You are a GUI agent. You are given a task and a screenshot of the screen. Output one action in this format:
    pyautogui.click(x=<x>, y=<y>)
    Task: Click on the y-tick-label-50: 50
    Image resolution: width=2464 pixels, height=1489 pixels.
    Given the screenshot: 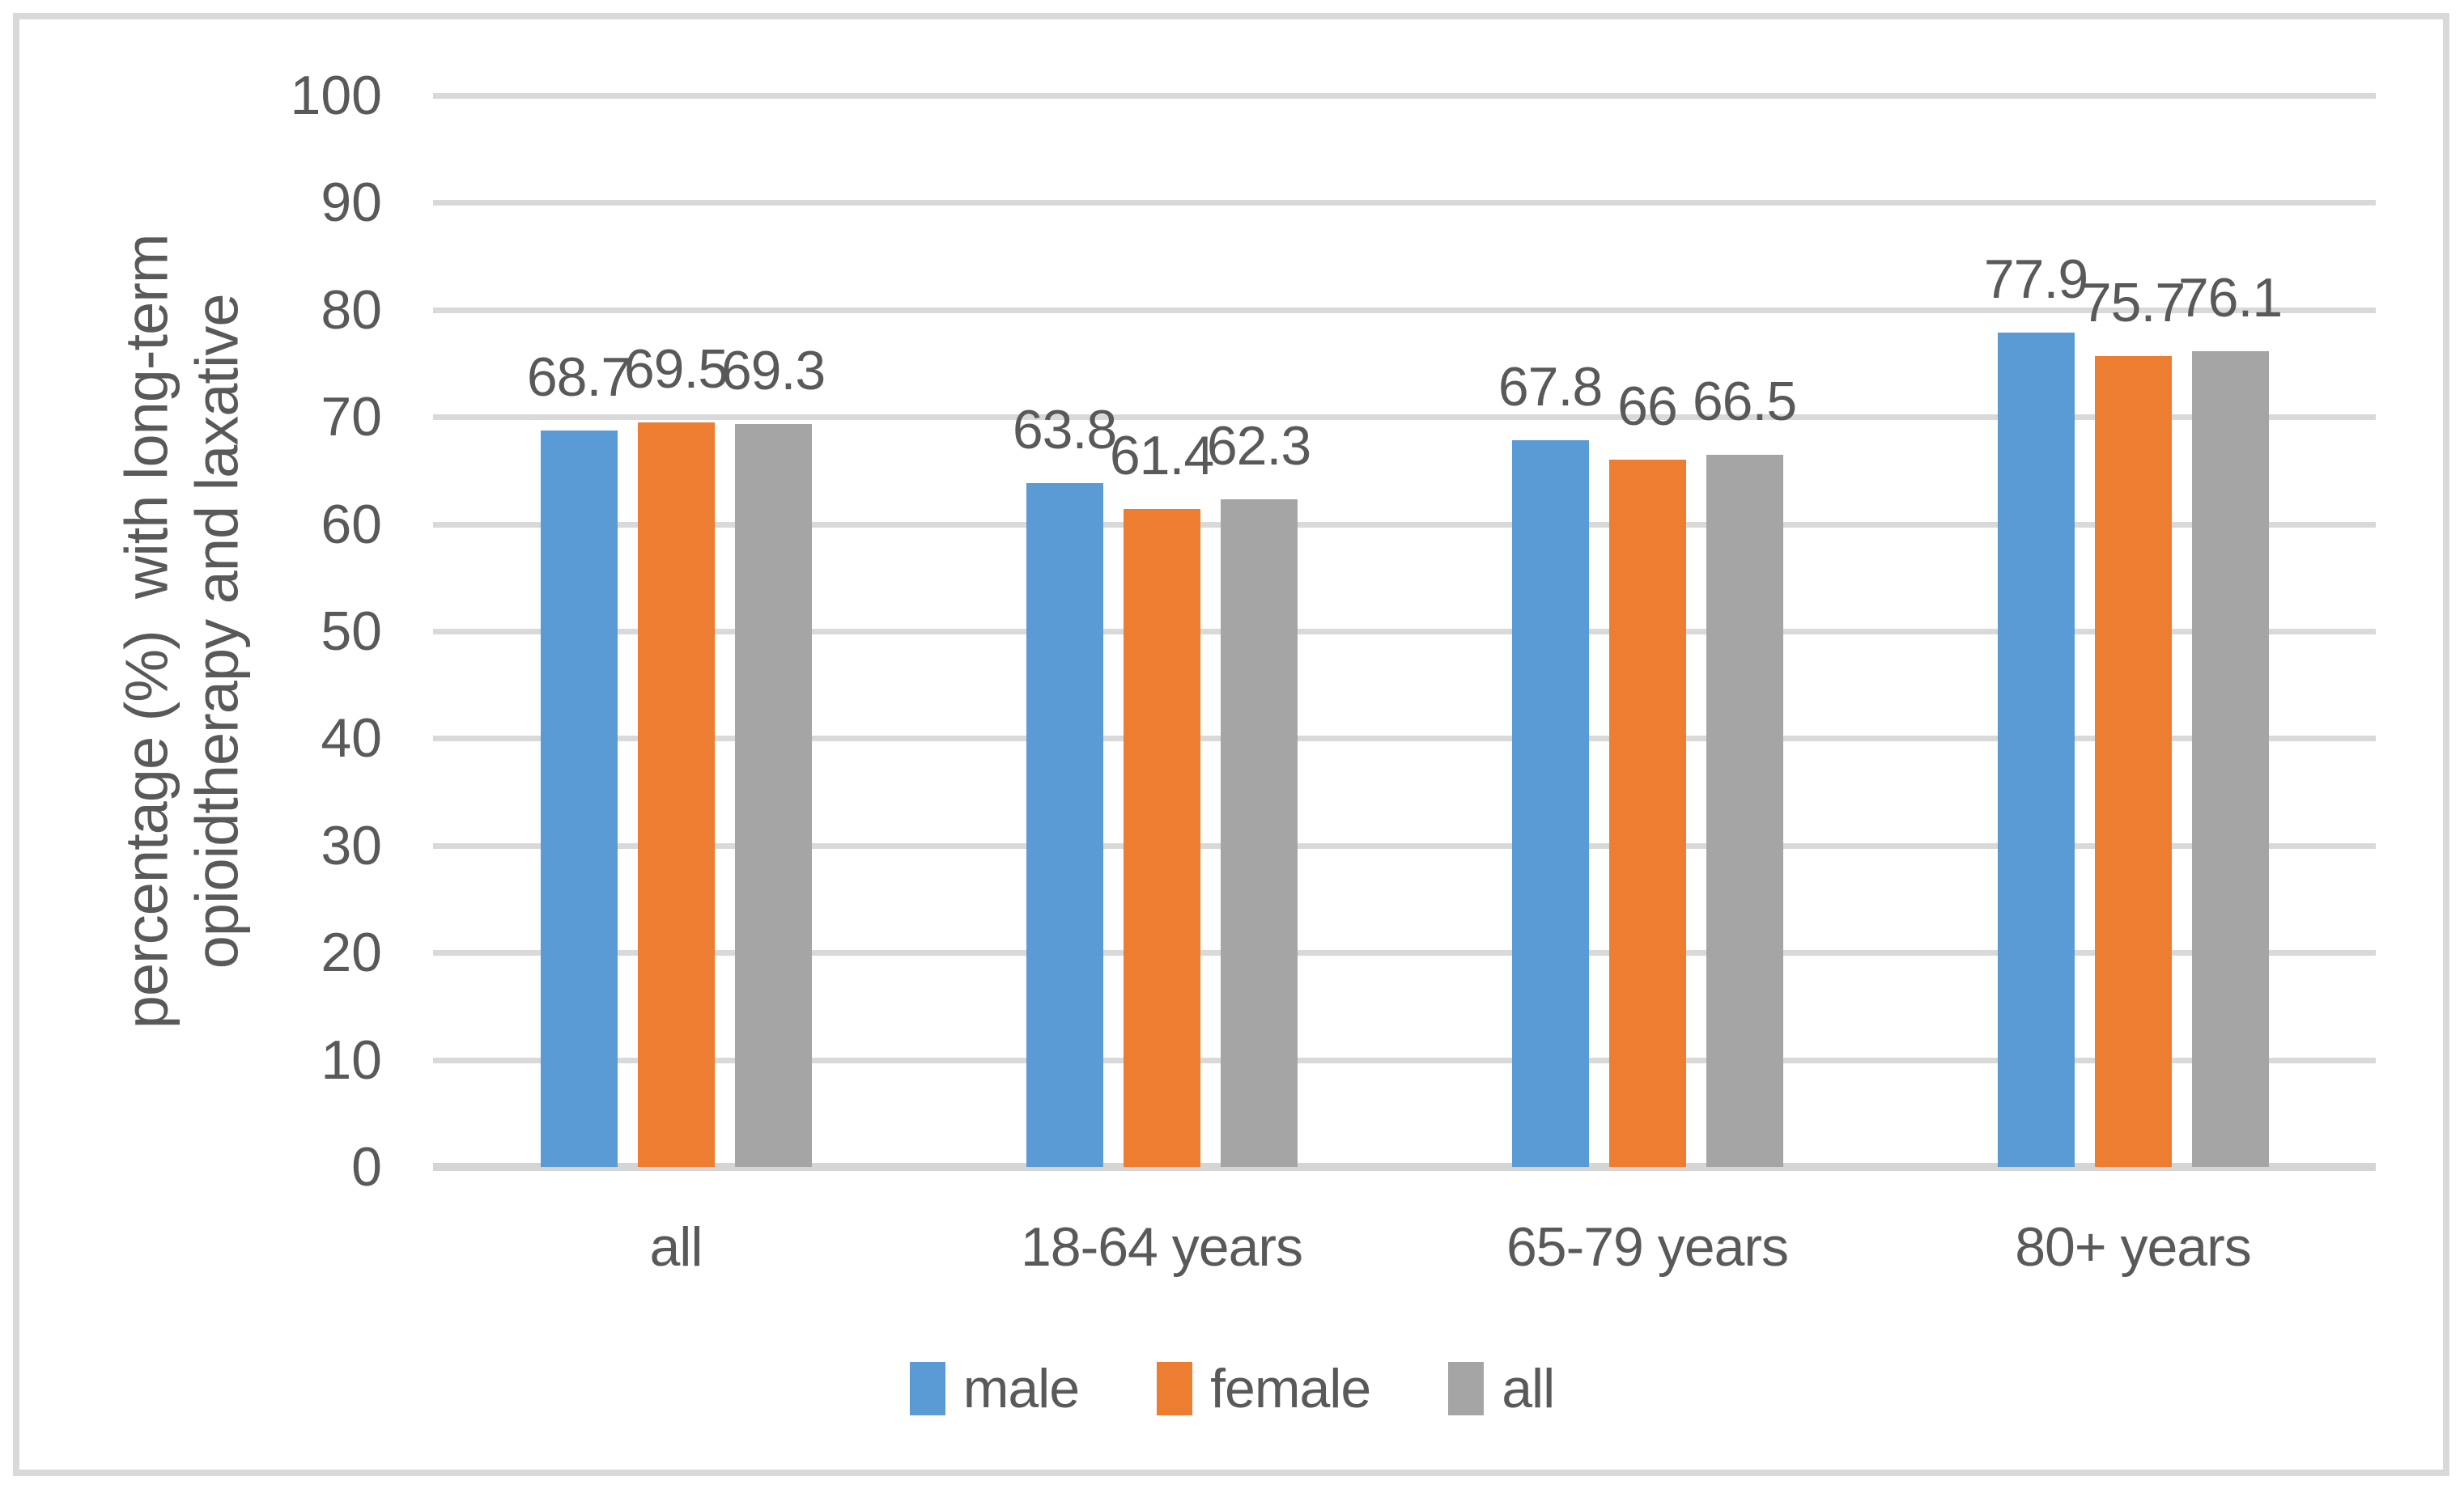 What is the action you would take?
    pyautogui.click(x=352, y=631)
    